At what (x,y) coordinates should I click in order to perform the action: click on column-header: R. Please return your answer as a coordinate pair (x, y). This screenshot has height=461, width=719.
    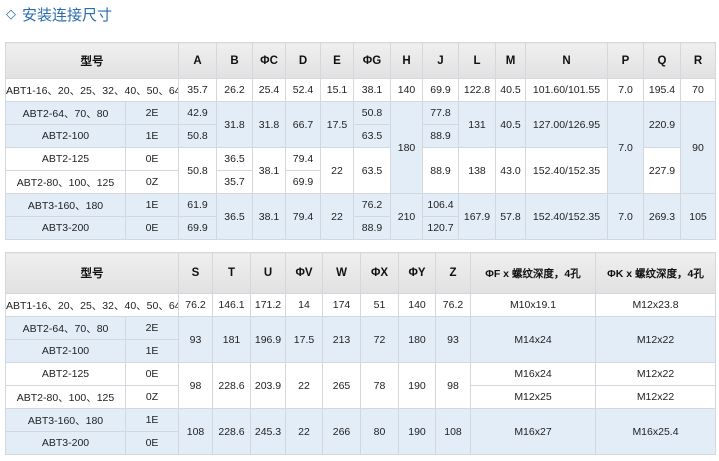
    Looking at the image, I should click on (698, 60).